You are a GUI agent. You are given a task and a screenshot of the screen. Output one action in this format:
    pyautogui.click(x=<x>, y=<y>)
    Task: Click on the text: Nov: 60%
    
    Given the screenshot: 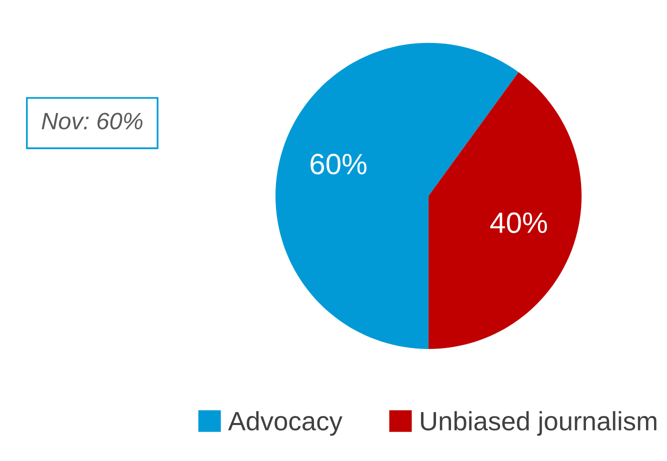 What is the action you would take?
    pyautogui.click(x=92, y=121)
    